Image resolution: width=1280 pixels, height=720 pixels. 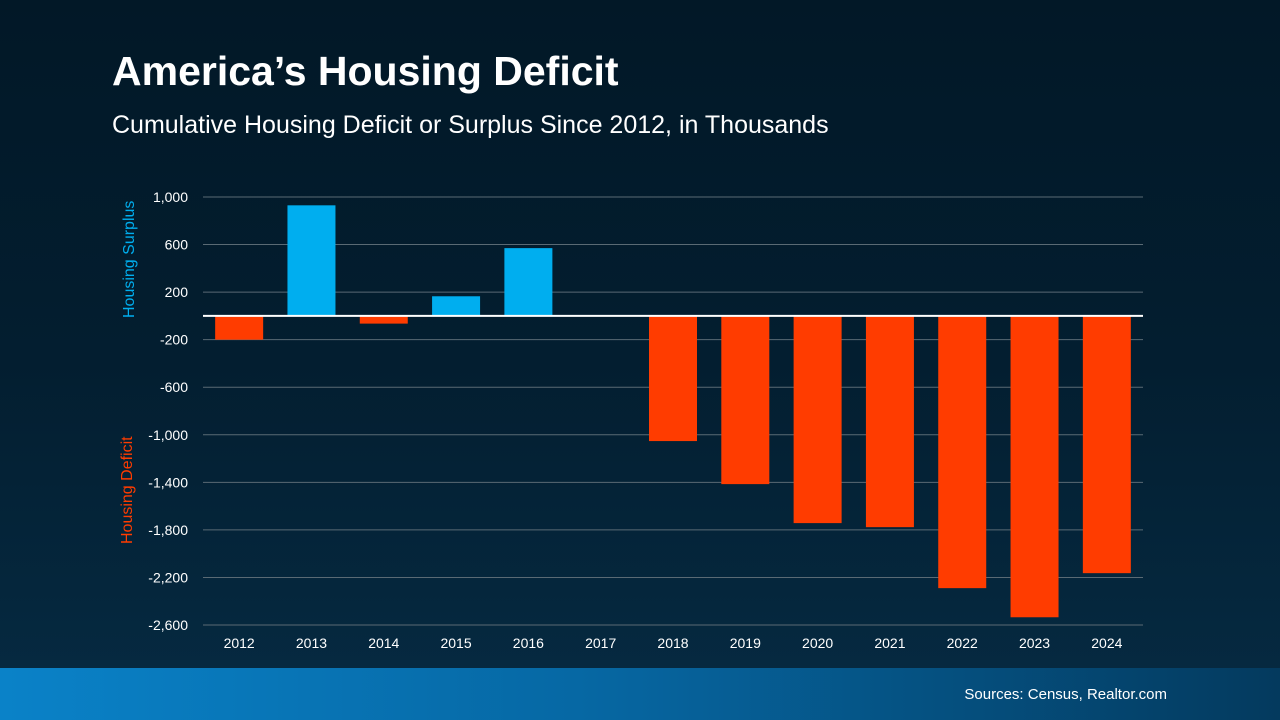 What do you see at coordinates (168, 577) in the screenshot?
I see `y-tick-label: -2,200` at bounding box center [168, 577].